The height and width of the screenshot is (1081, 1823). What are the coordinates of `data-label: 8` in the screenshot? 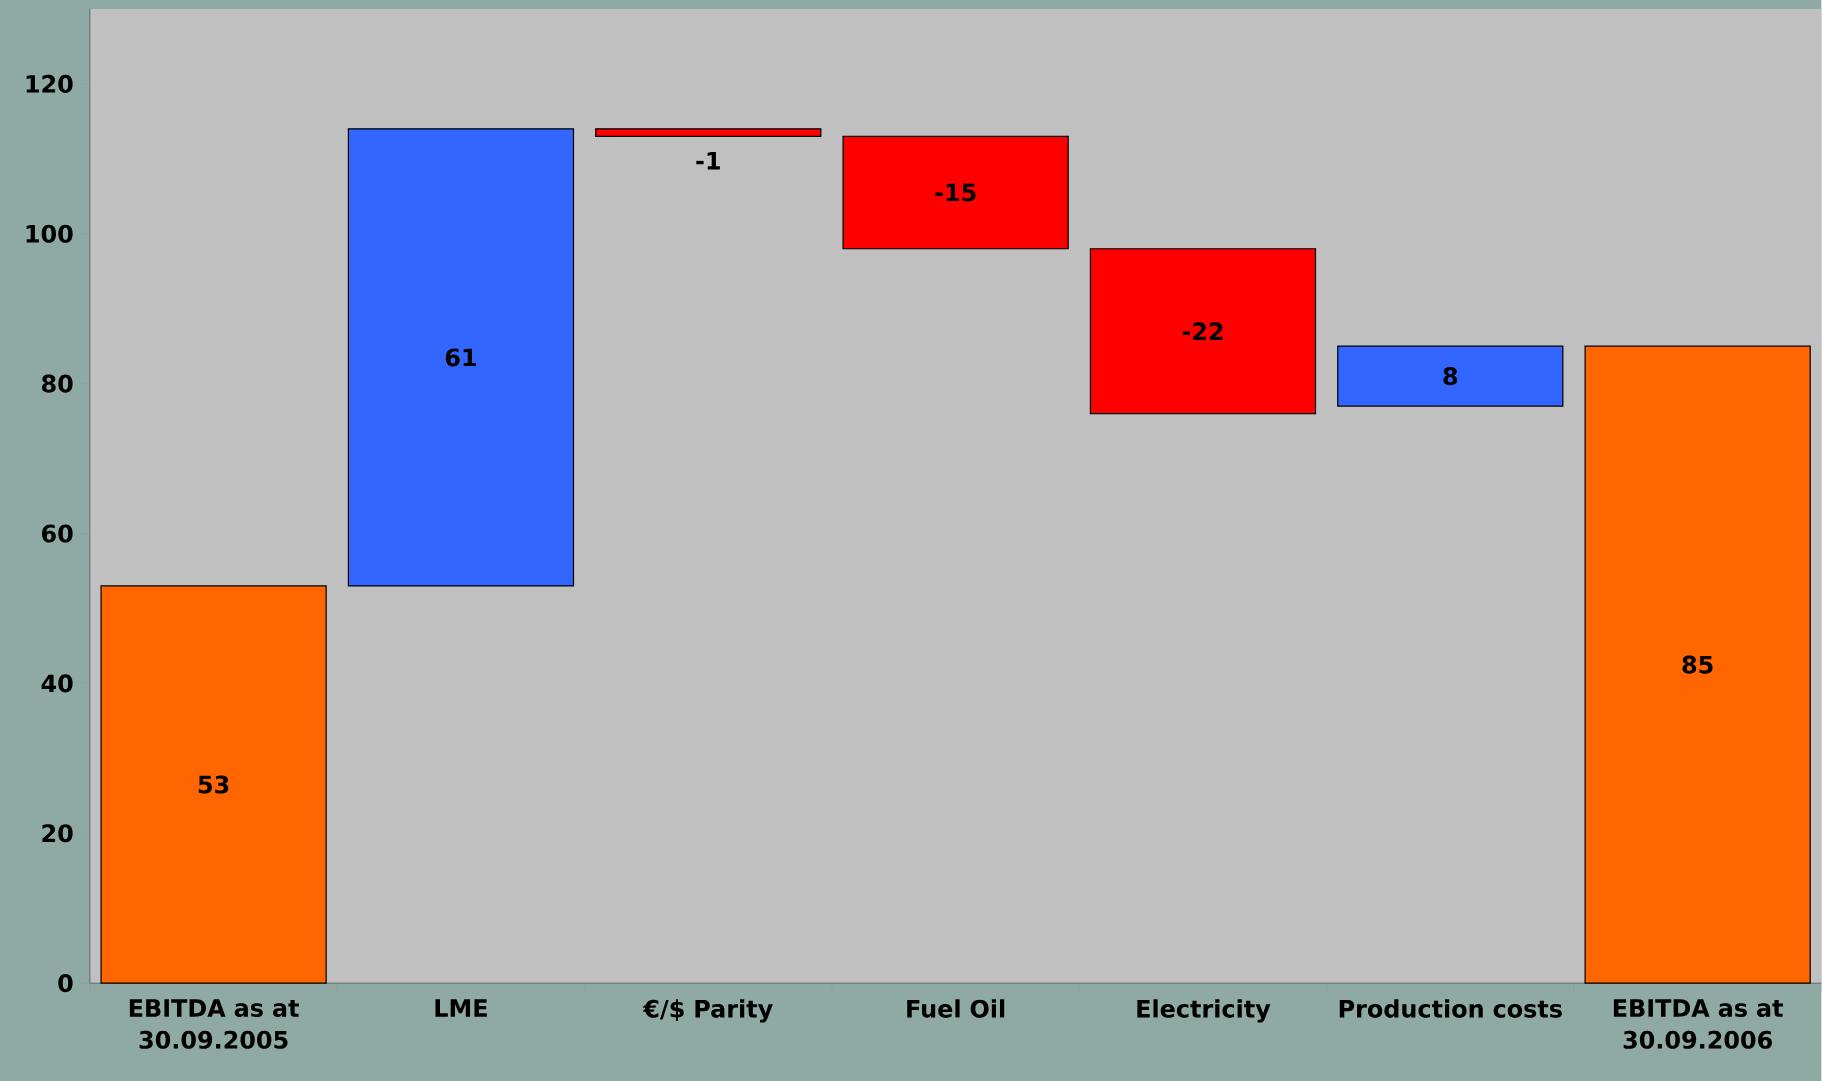 It's located at (1450, 376).